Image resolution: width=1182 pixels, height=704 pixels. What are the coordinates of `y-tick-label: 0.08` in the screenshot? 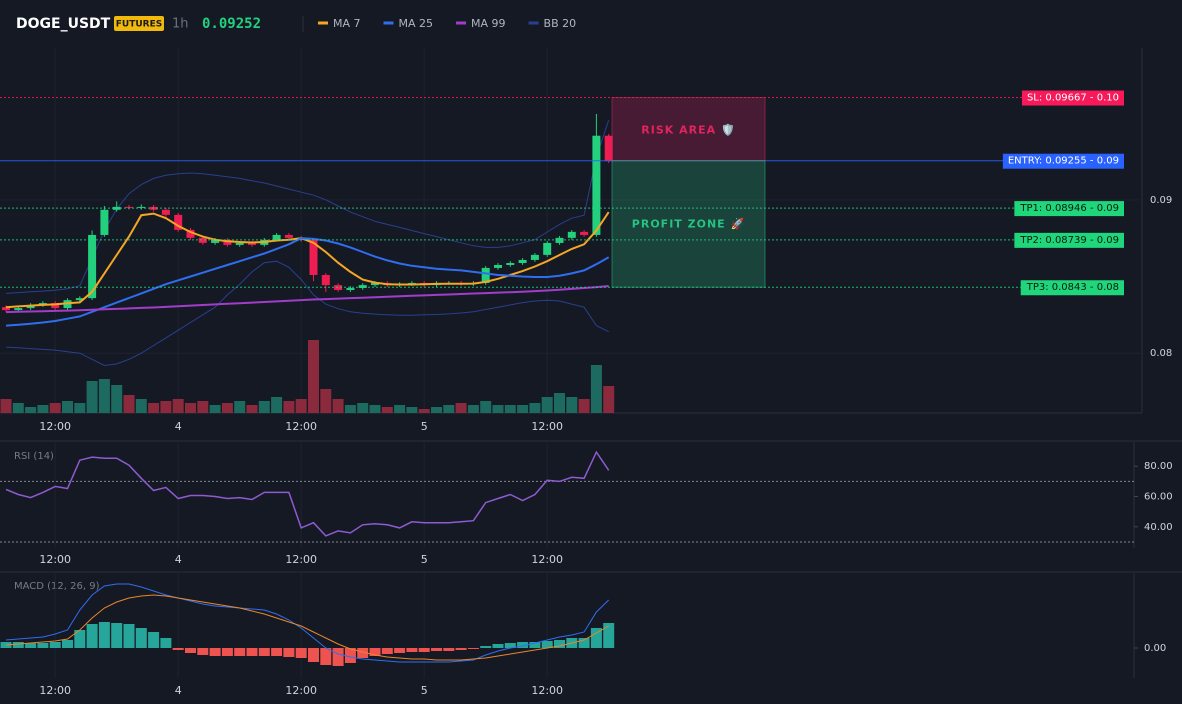 It's located at (1161, 353).